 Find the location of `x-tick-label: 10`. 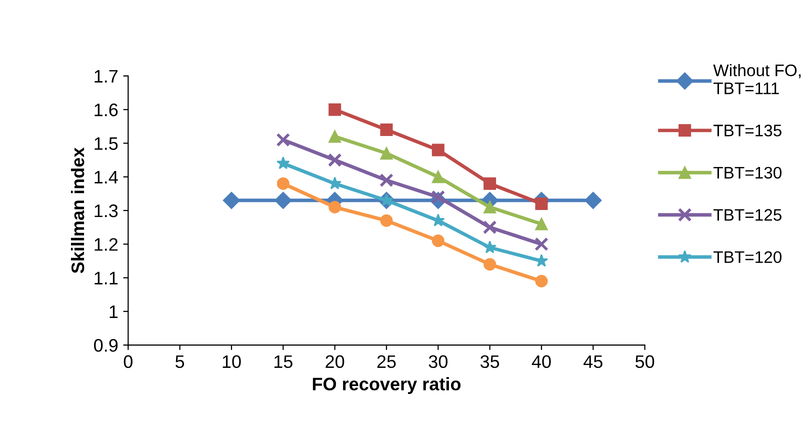

x-tick-label: 10 is located at coordinates (231, 361).